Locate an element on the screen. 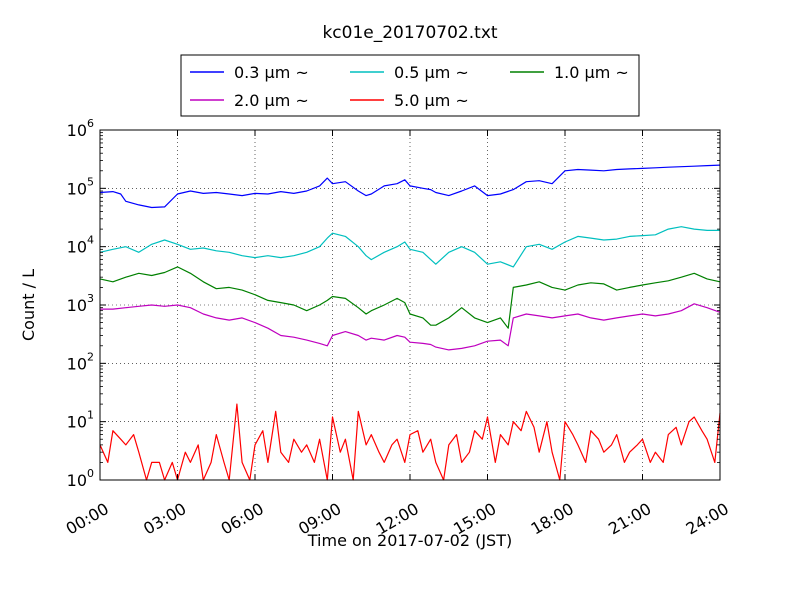  x-tick-label: 21:00 is located at coordinates (629, 519).